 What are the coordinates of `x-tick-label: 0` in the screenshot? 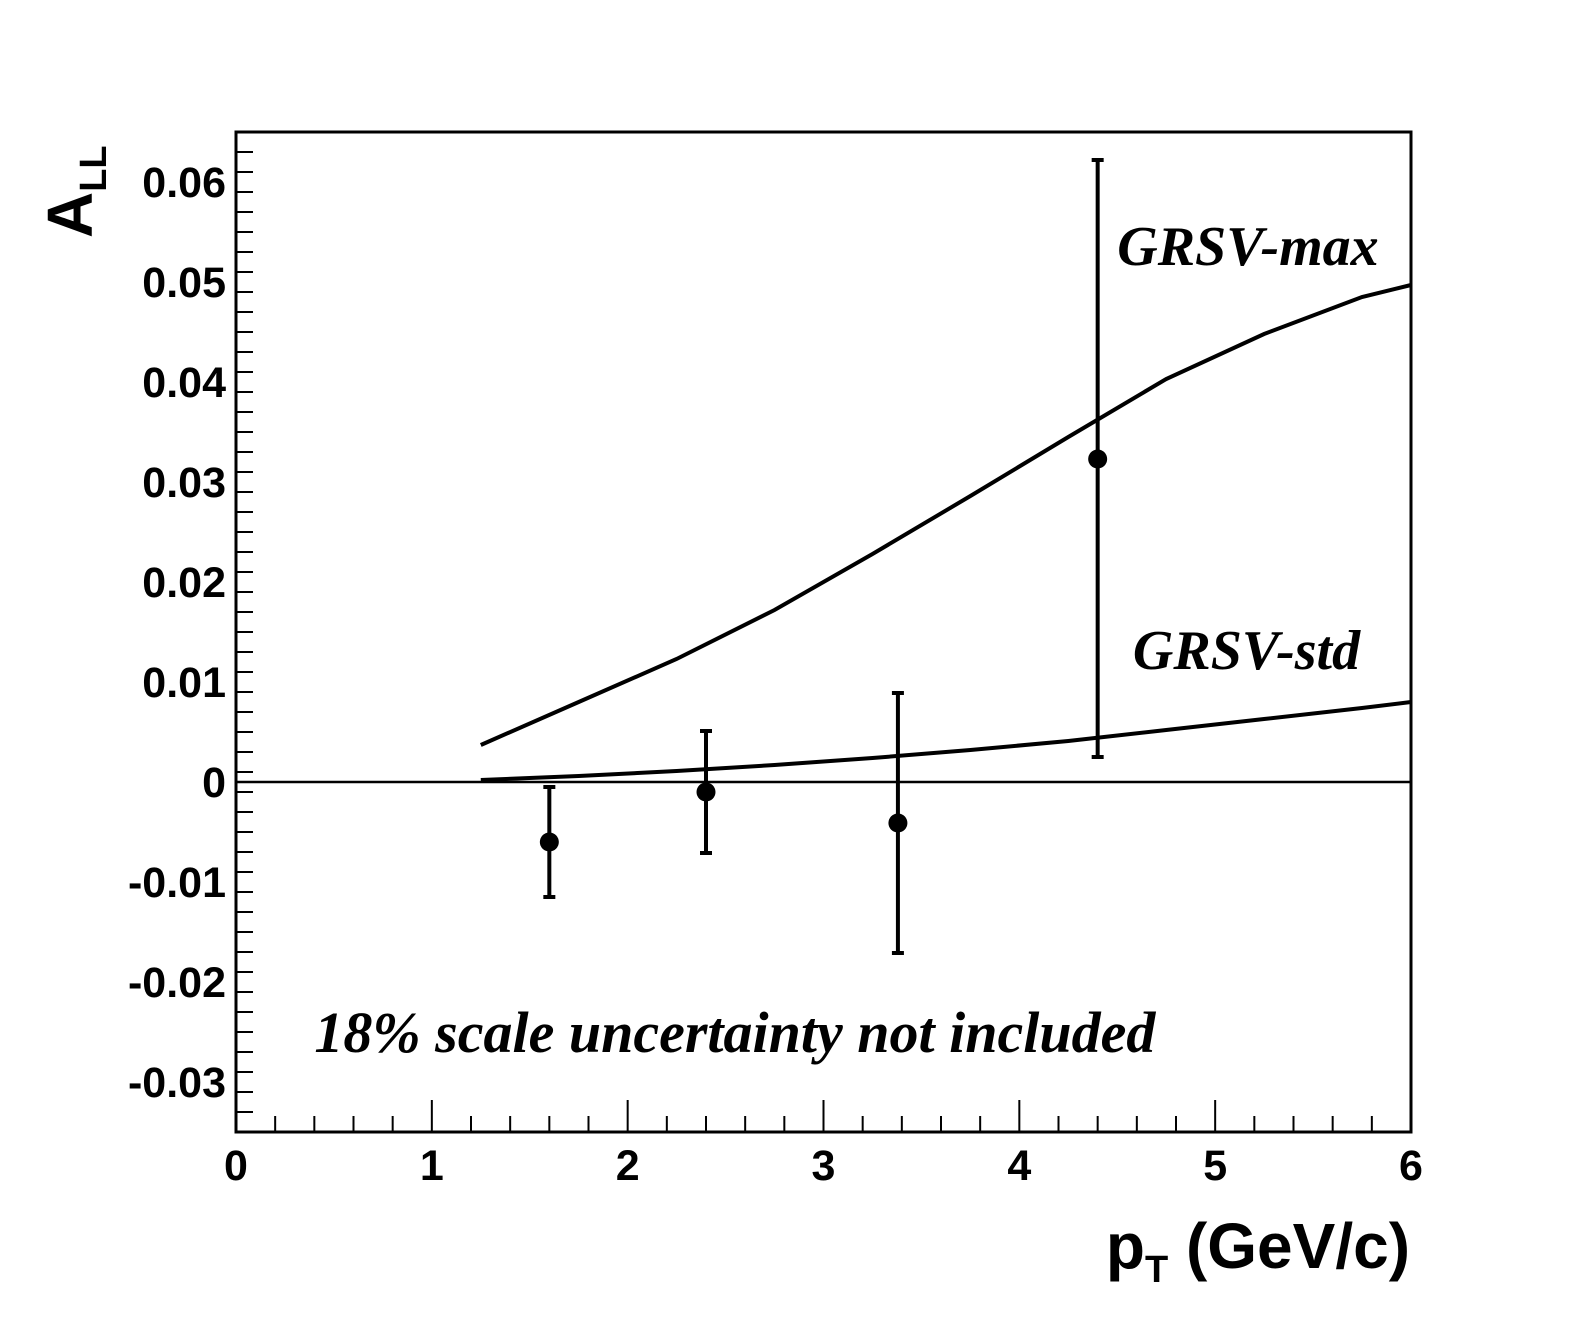 It's located at (236, 1166).